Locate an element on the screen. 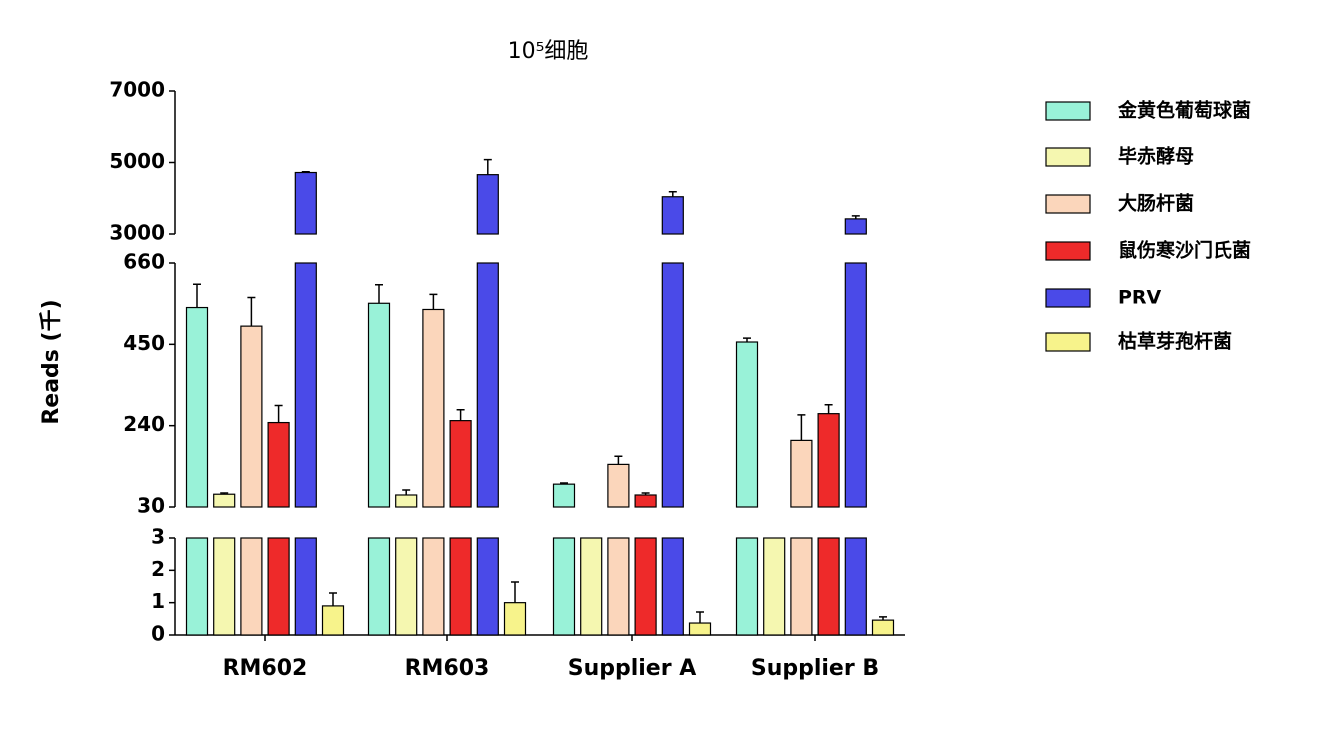 The width and height of the screenshot is (1333, 731). y-tick-label: 30 is located at coordinates (151, 506).